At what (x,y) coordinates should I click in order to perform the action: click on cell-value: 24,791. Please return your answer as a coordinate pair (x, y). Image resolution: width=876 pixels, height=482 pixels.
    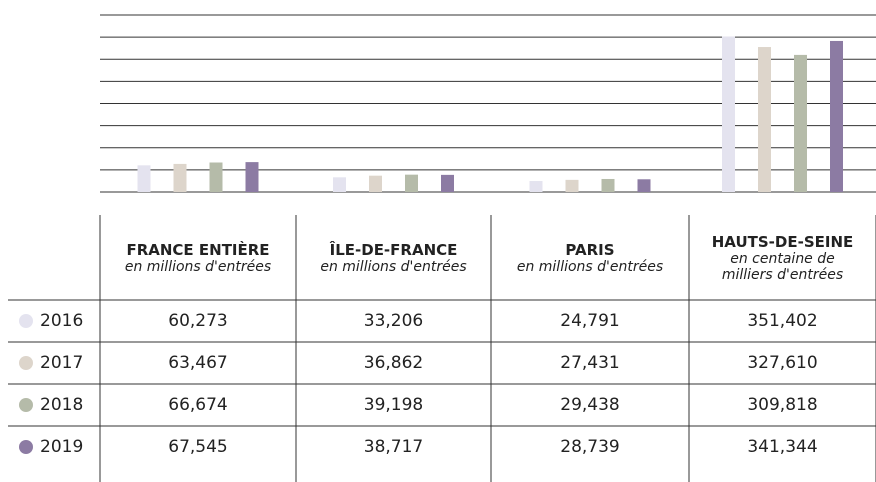
    Looking at the image, I should click on (589, 321).